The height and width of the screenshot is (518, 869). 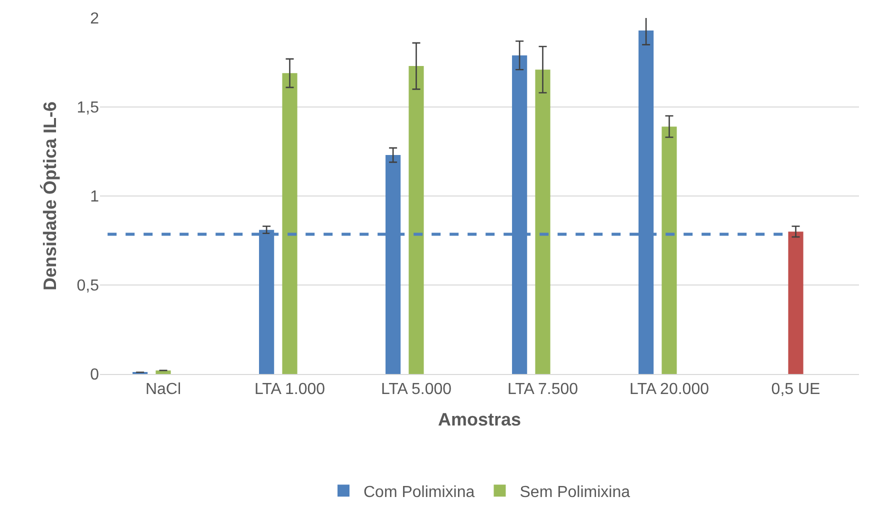 I want to click on legend-label: Sem Polimixina, so click(x=575, y=492).